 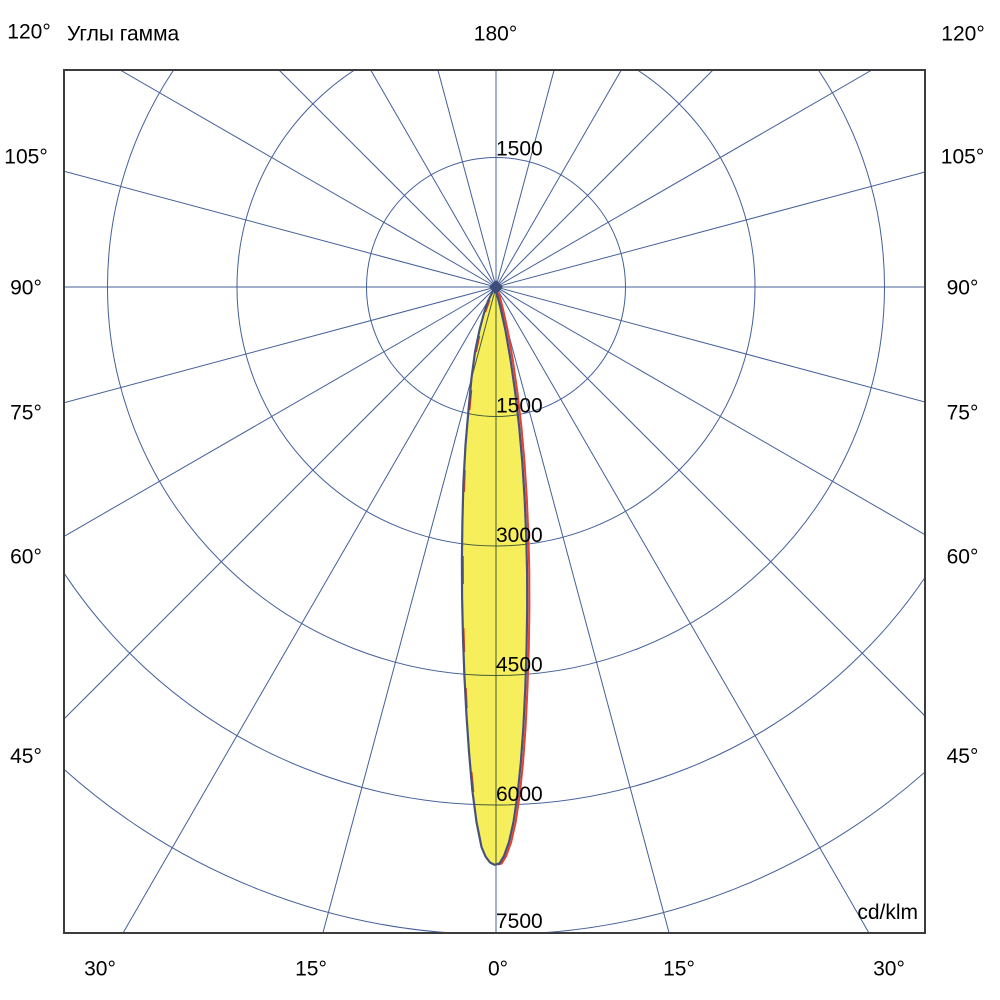 What do you see at coordinates (519, 665) in the screenshot?
I see `svg-text: 4500` at bounding box center [519, 665].